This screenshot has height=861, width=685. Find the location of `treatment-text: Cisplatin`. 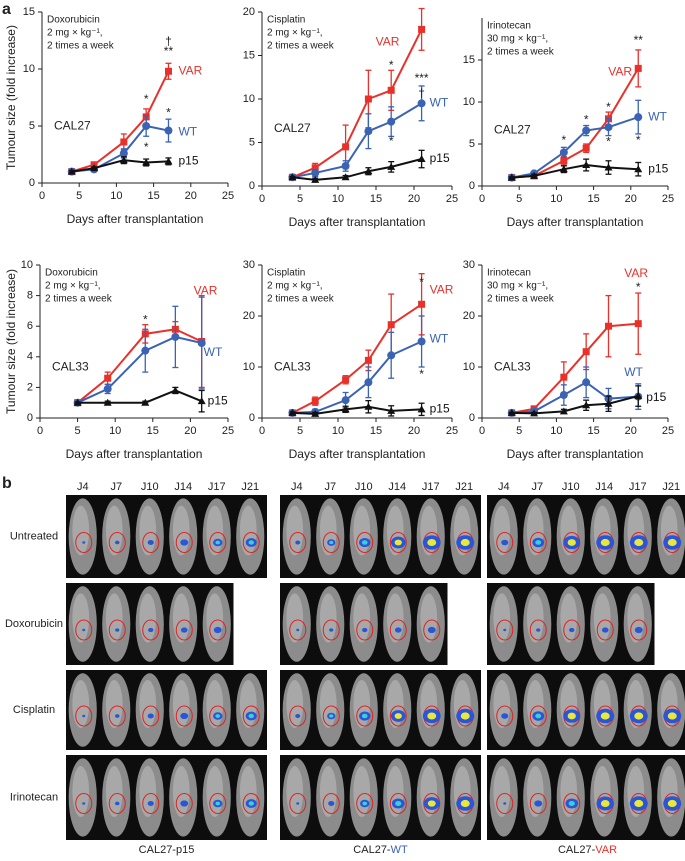

treatment-text: Cisplatin is located at coordinates (286, 273).